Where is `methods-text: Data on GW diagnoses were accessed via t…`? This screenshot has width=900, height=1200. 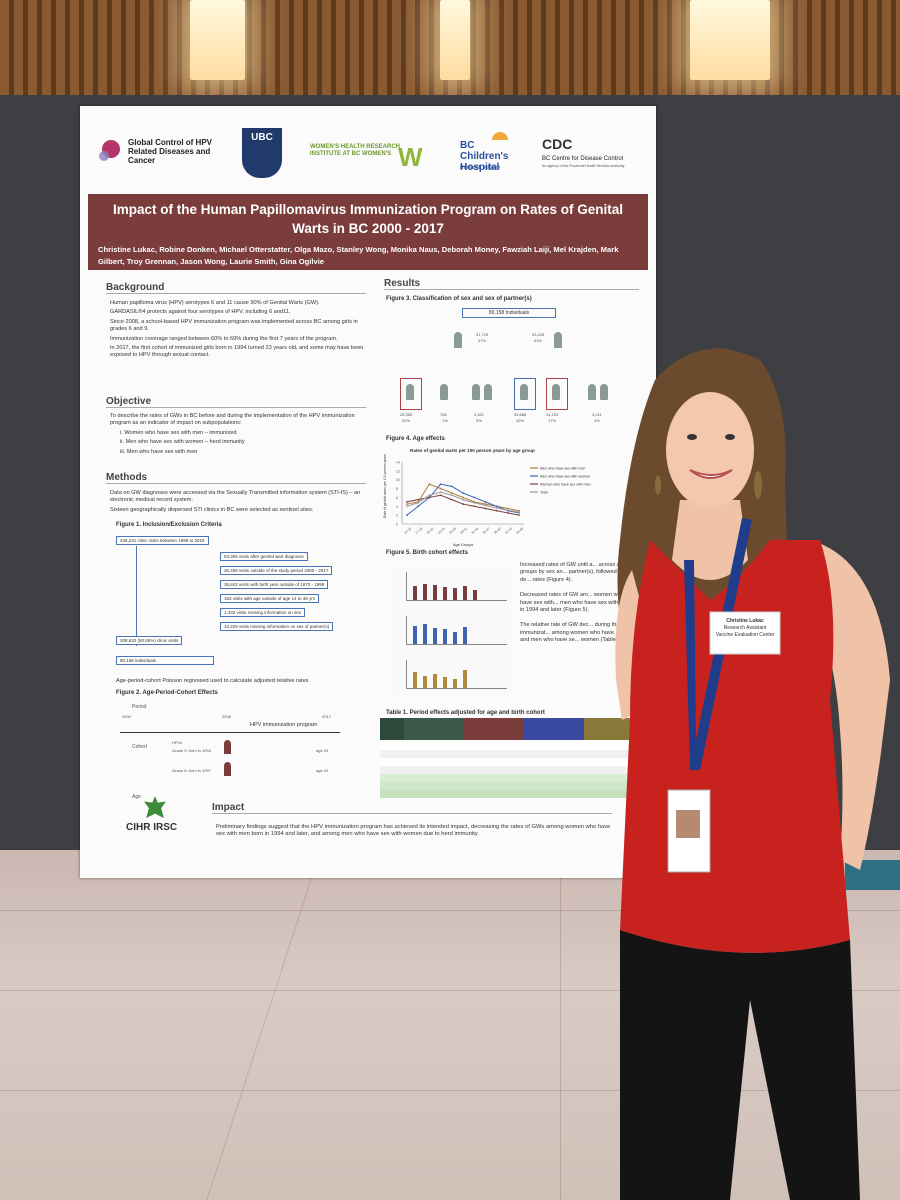 methods-text: Data on GW diagnoses were accessed via t… is located at coordinates (235, 501).